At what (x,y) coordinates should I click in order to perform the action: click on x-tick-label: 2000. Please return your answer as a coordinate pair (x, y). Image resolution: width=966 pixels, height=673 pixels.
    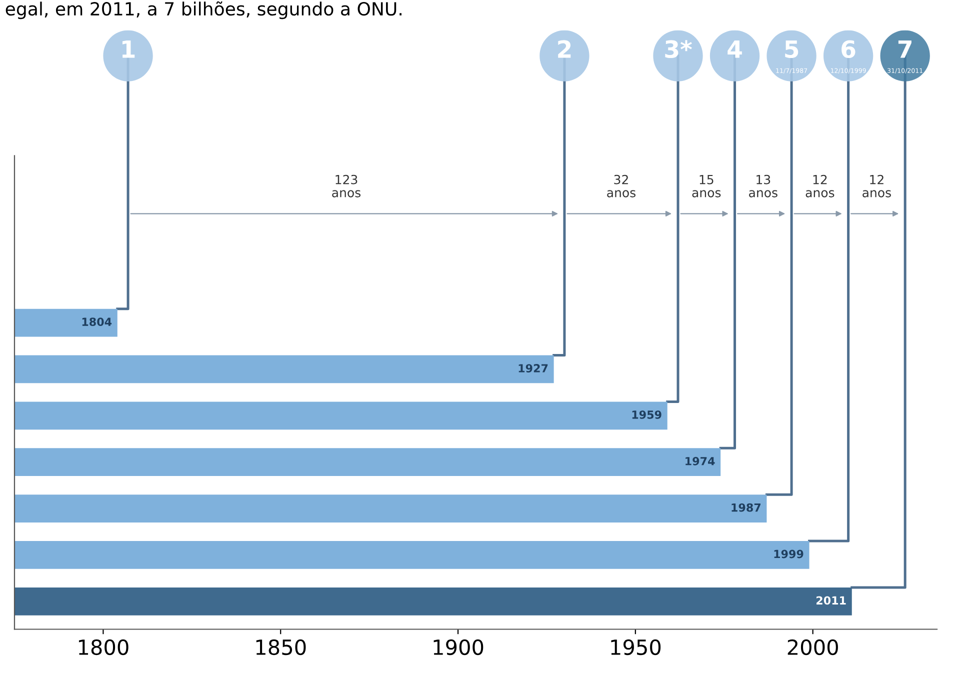
    Looking at the image, I should click on (813, 647).